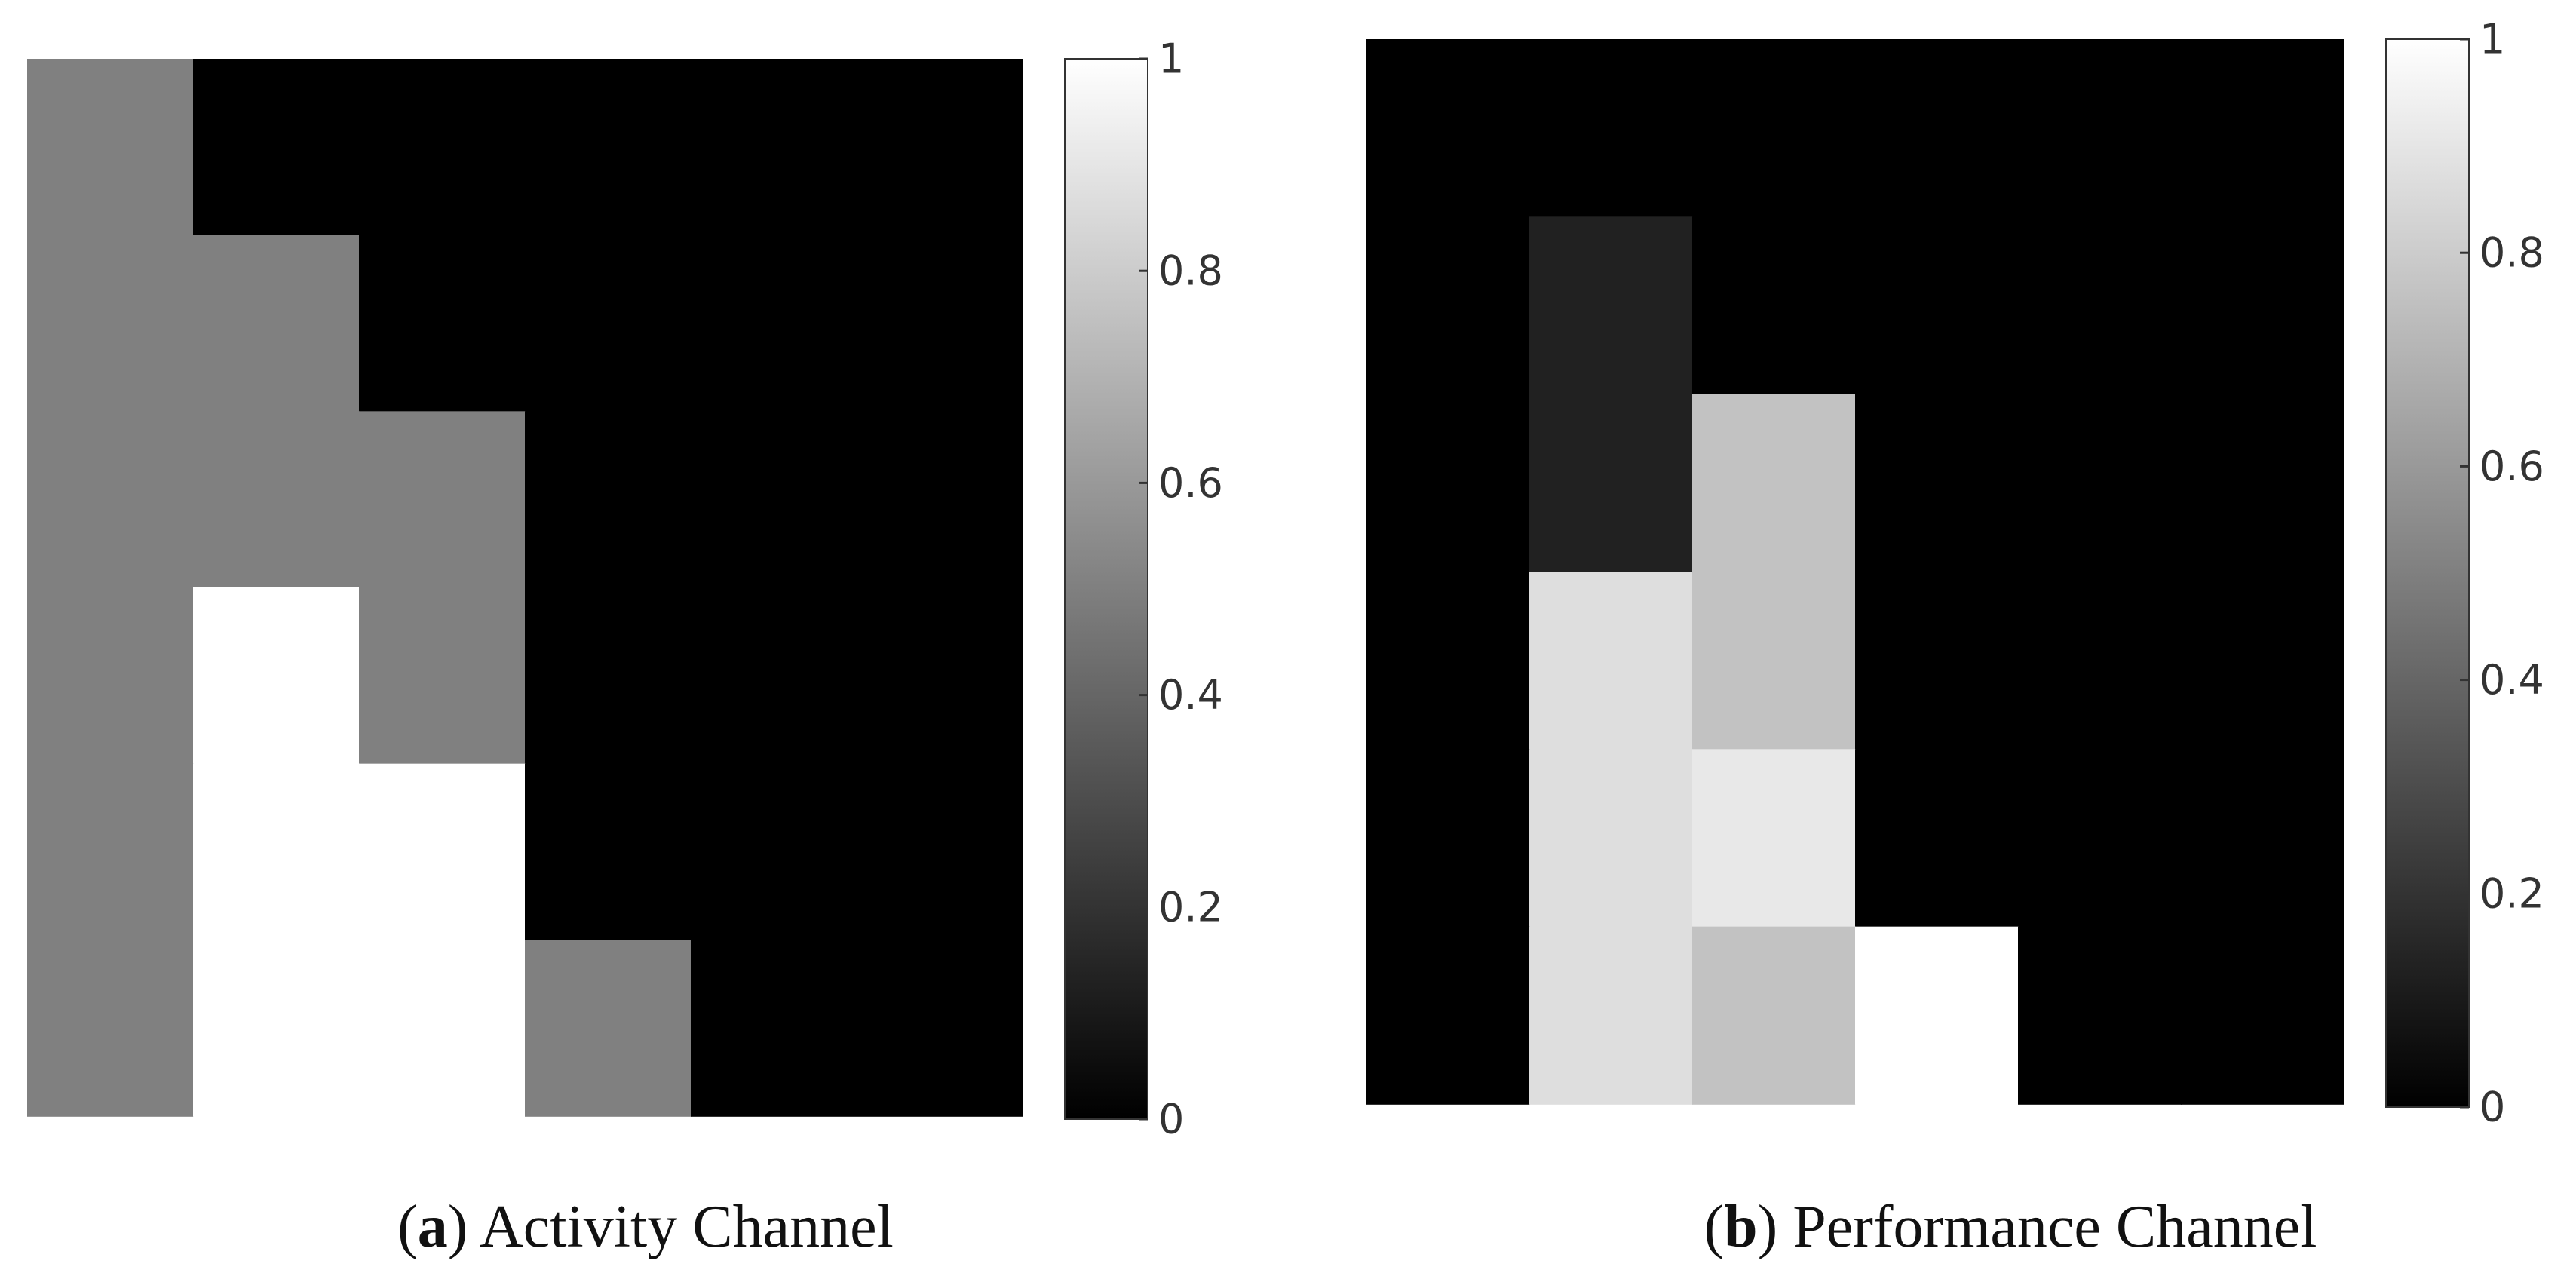  I want to click on caption-activity: (a) Activity Channel, so click(645, 1227).